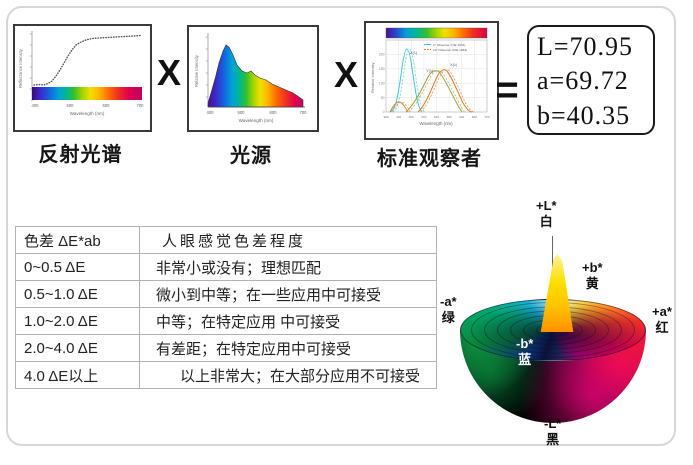 The height and width of the screenshot is (465, 693). What do you see at coordinates (77, 348) in the screenshot?
I see `range-cell: 2.0~4.0 ΔE` at bounding box center [77, 348].